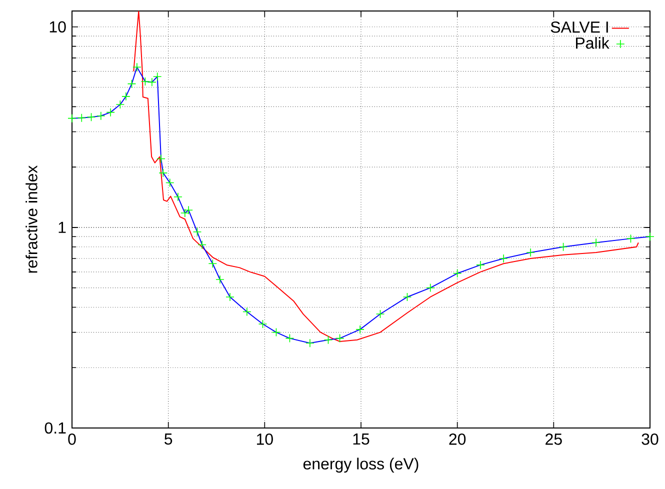 The image size is (665, 489). I want to click on x-tick-label: 30, so click(650, 439).